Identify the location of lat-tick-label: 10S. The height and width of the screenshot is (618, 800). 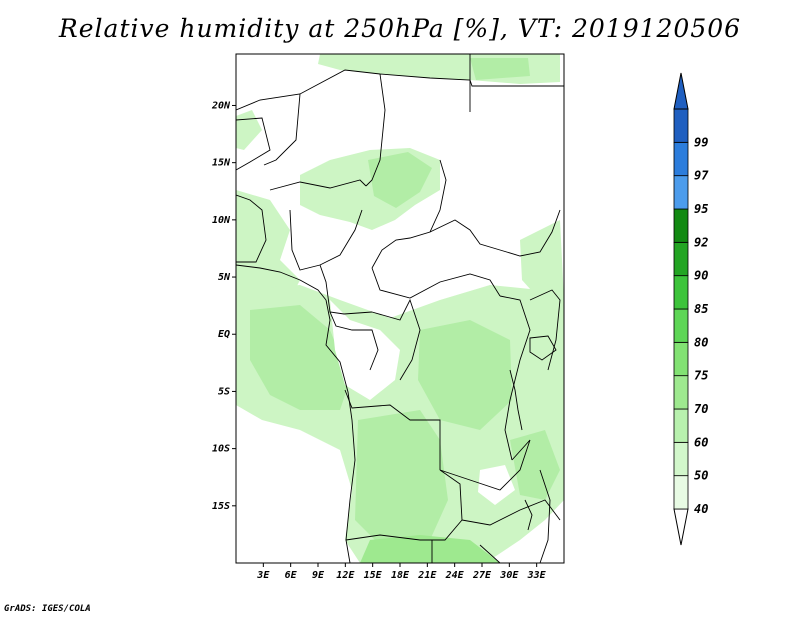
(221, 449).